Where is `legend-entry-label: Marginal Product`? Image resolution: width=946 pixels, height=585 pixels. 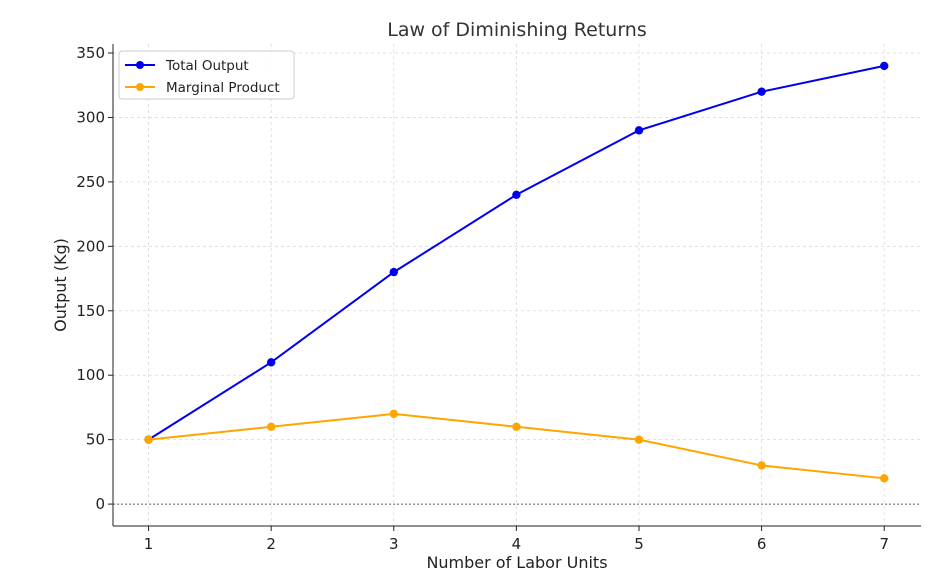 legend-entry-label: Marginal Product is located at coordinates (223, 88).